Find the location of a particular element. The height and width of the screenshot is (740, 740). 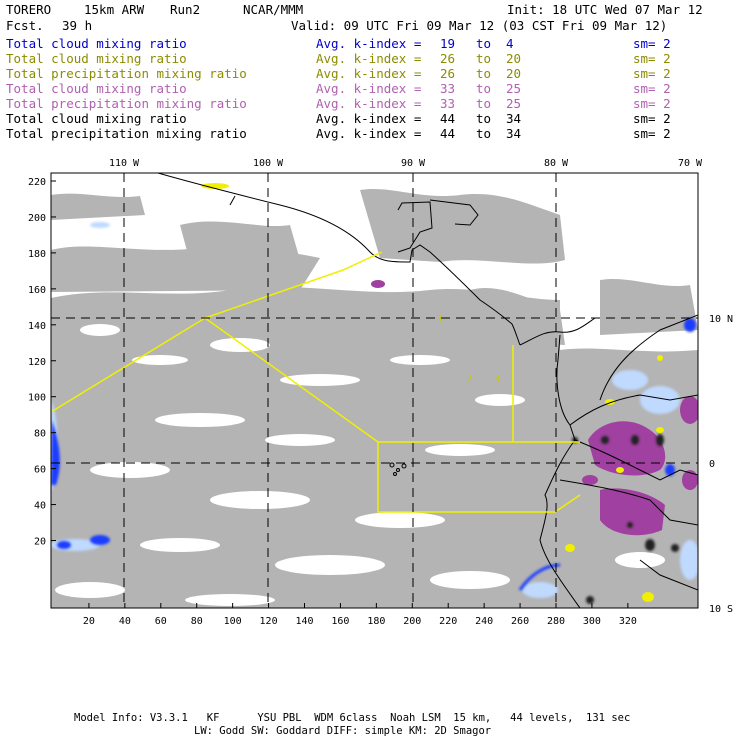

lon-label-90w: 90 W is located at coordinates (413, 163).